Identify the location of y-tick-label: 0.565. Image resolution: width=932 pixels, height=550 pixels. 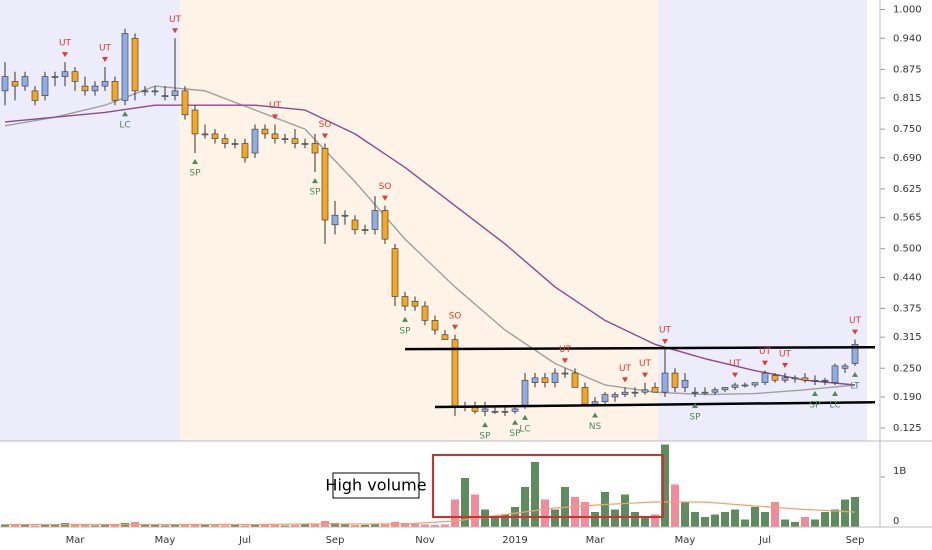
(907, 218).